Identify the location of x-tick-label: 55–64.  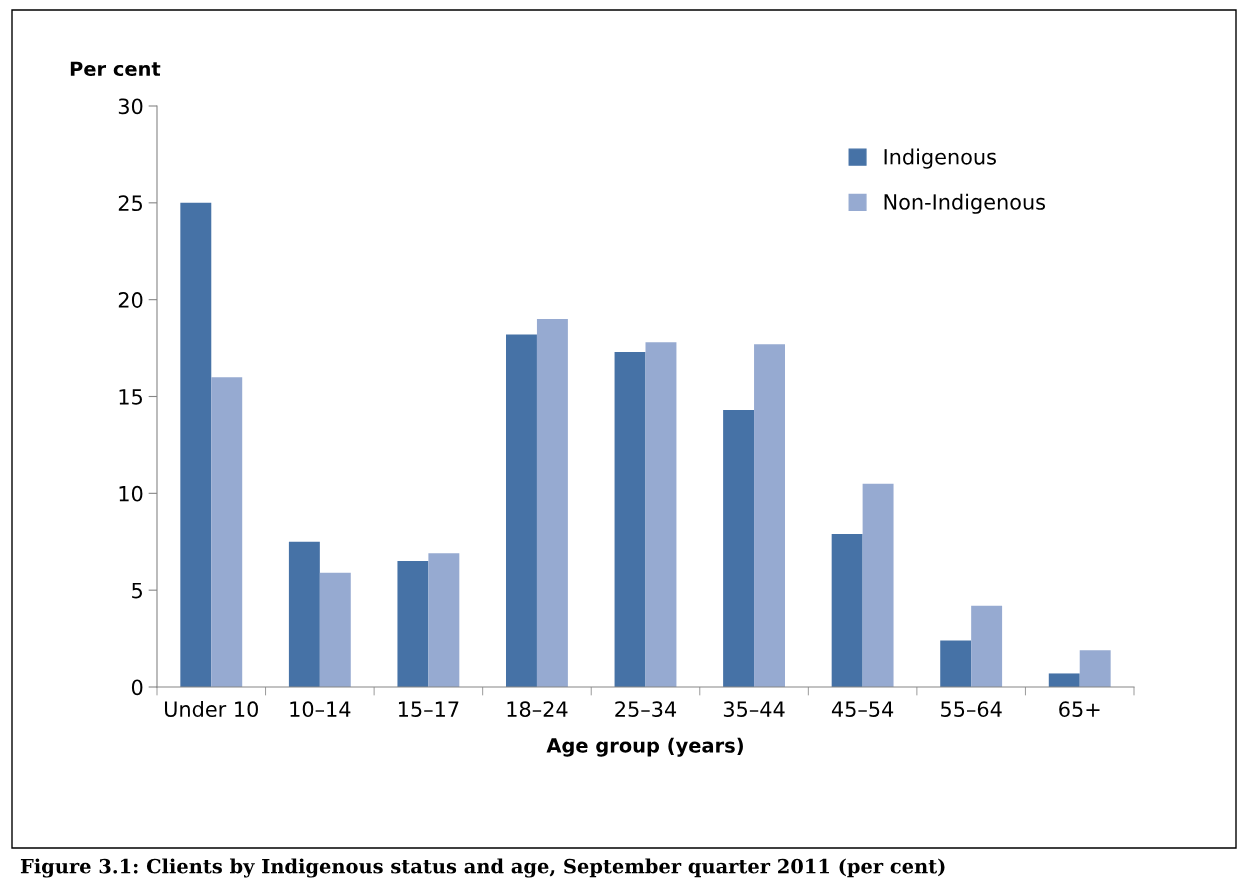
(971, 709).